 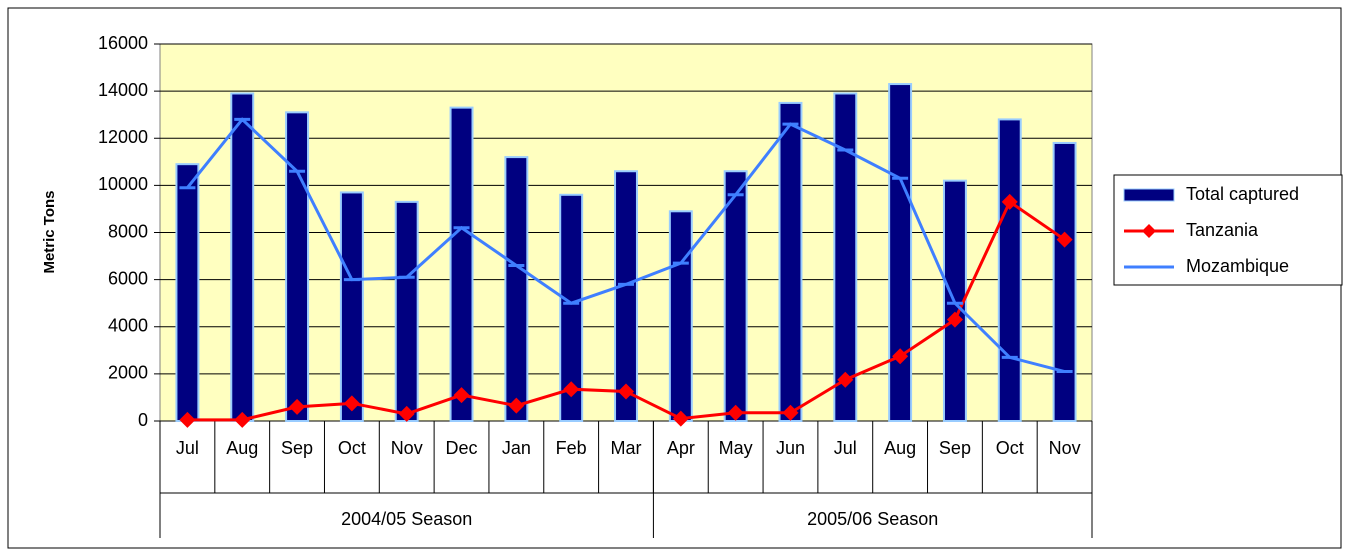 I want to click on x-tick-label: May, so click(x=736, y=448).